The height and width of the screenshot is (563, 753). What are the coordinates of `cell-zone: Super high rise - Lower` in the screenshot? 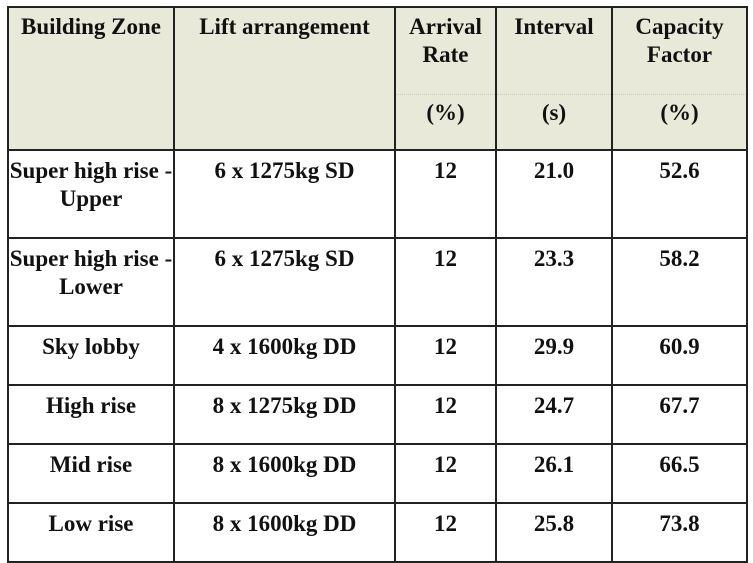 It's located at (91, 282).